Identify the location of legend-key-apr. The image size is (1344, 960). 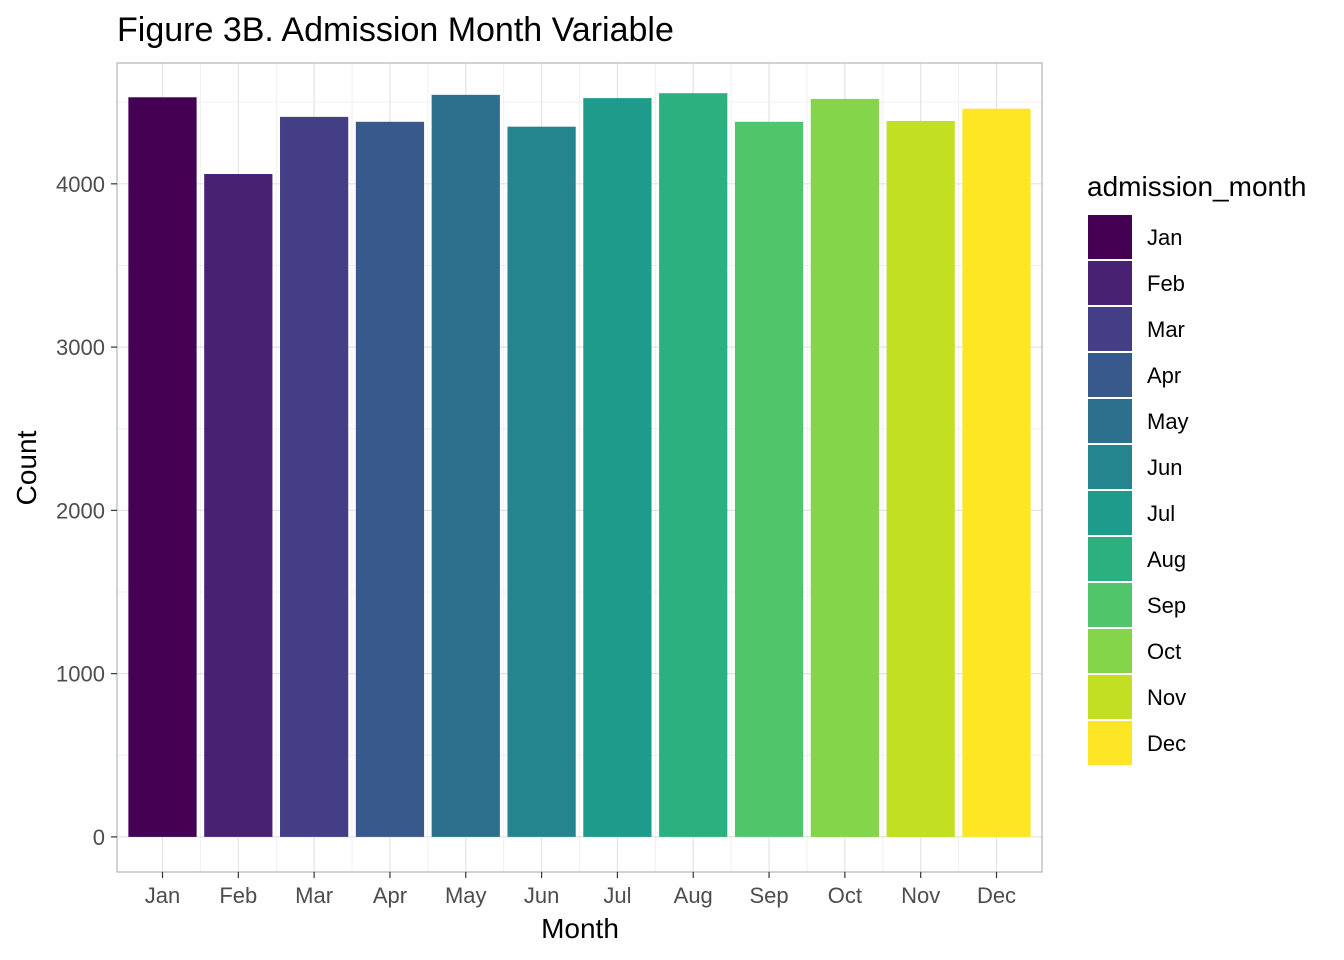
(1110, 375).